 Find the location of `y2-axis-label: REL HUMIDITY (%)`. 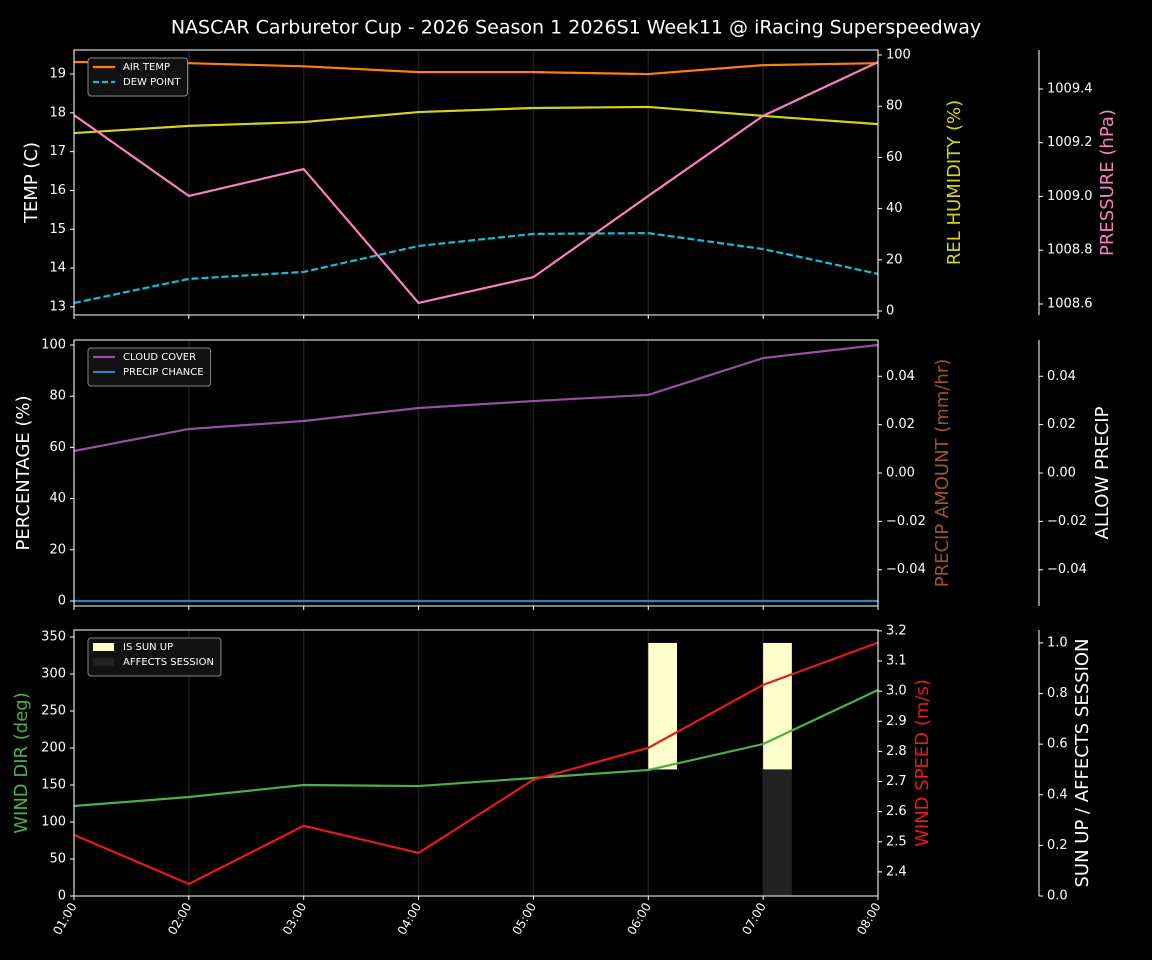

y2-axis-label: REL HUMIDITY (%) is located at coordinates (954, 182).